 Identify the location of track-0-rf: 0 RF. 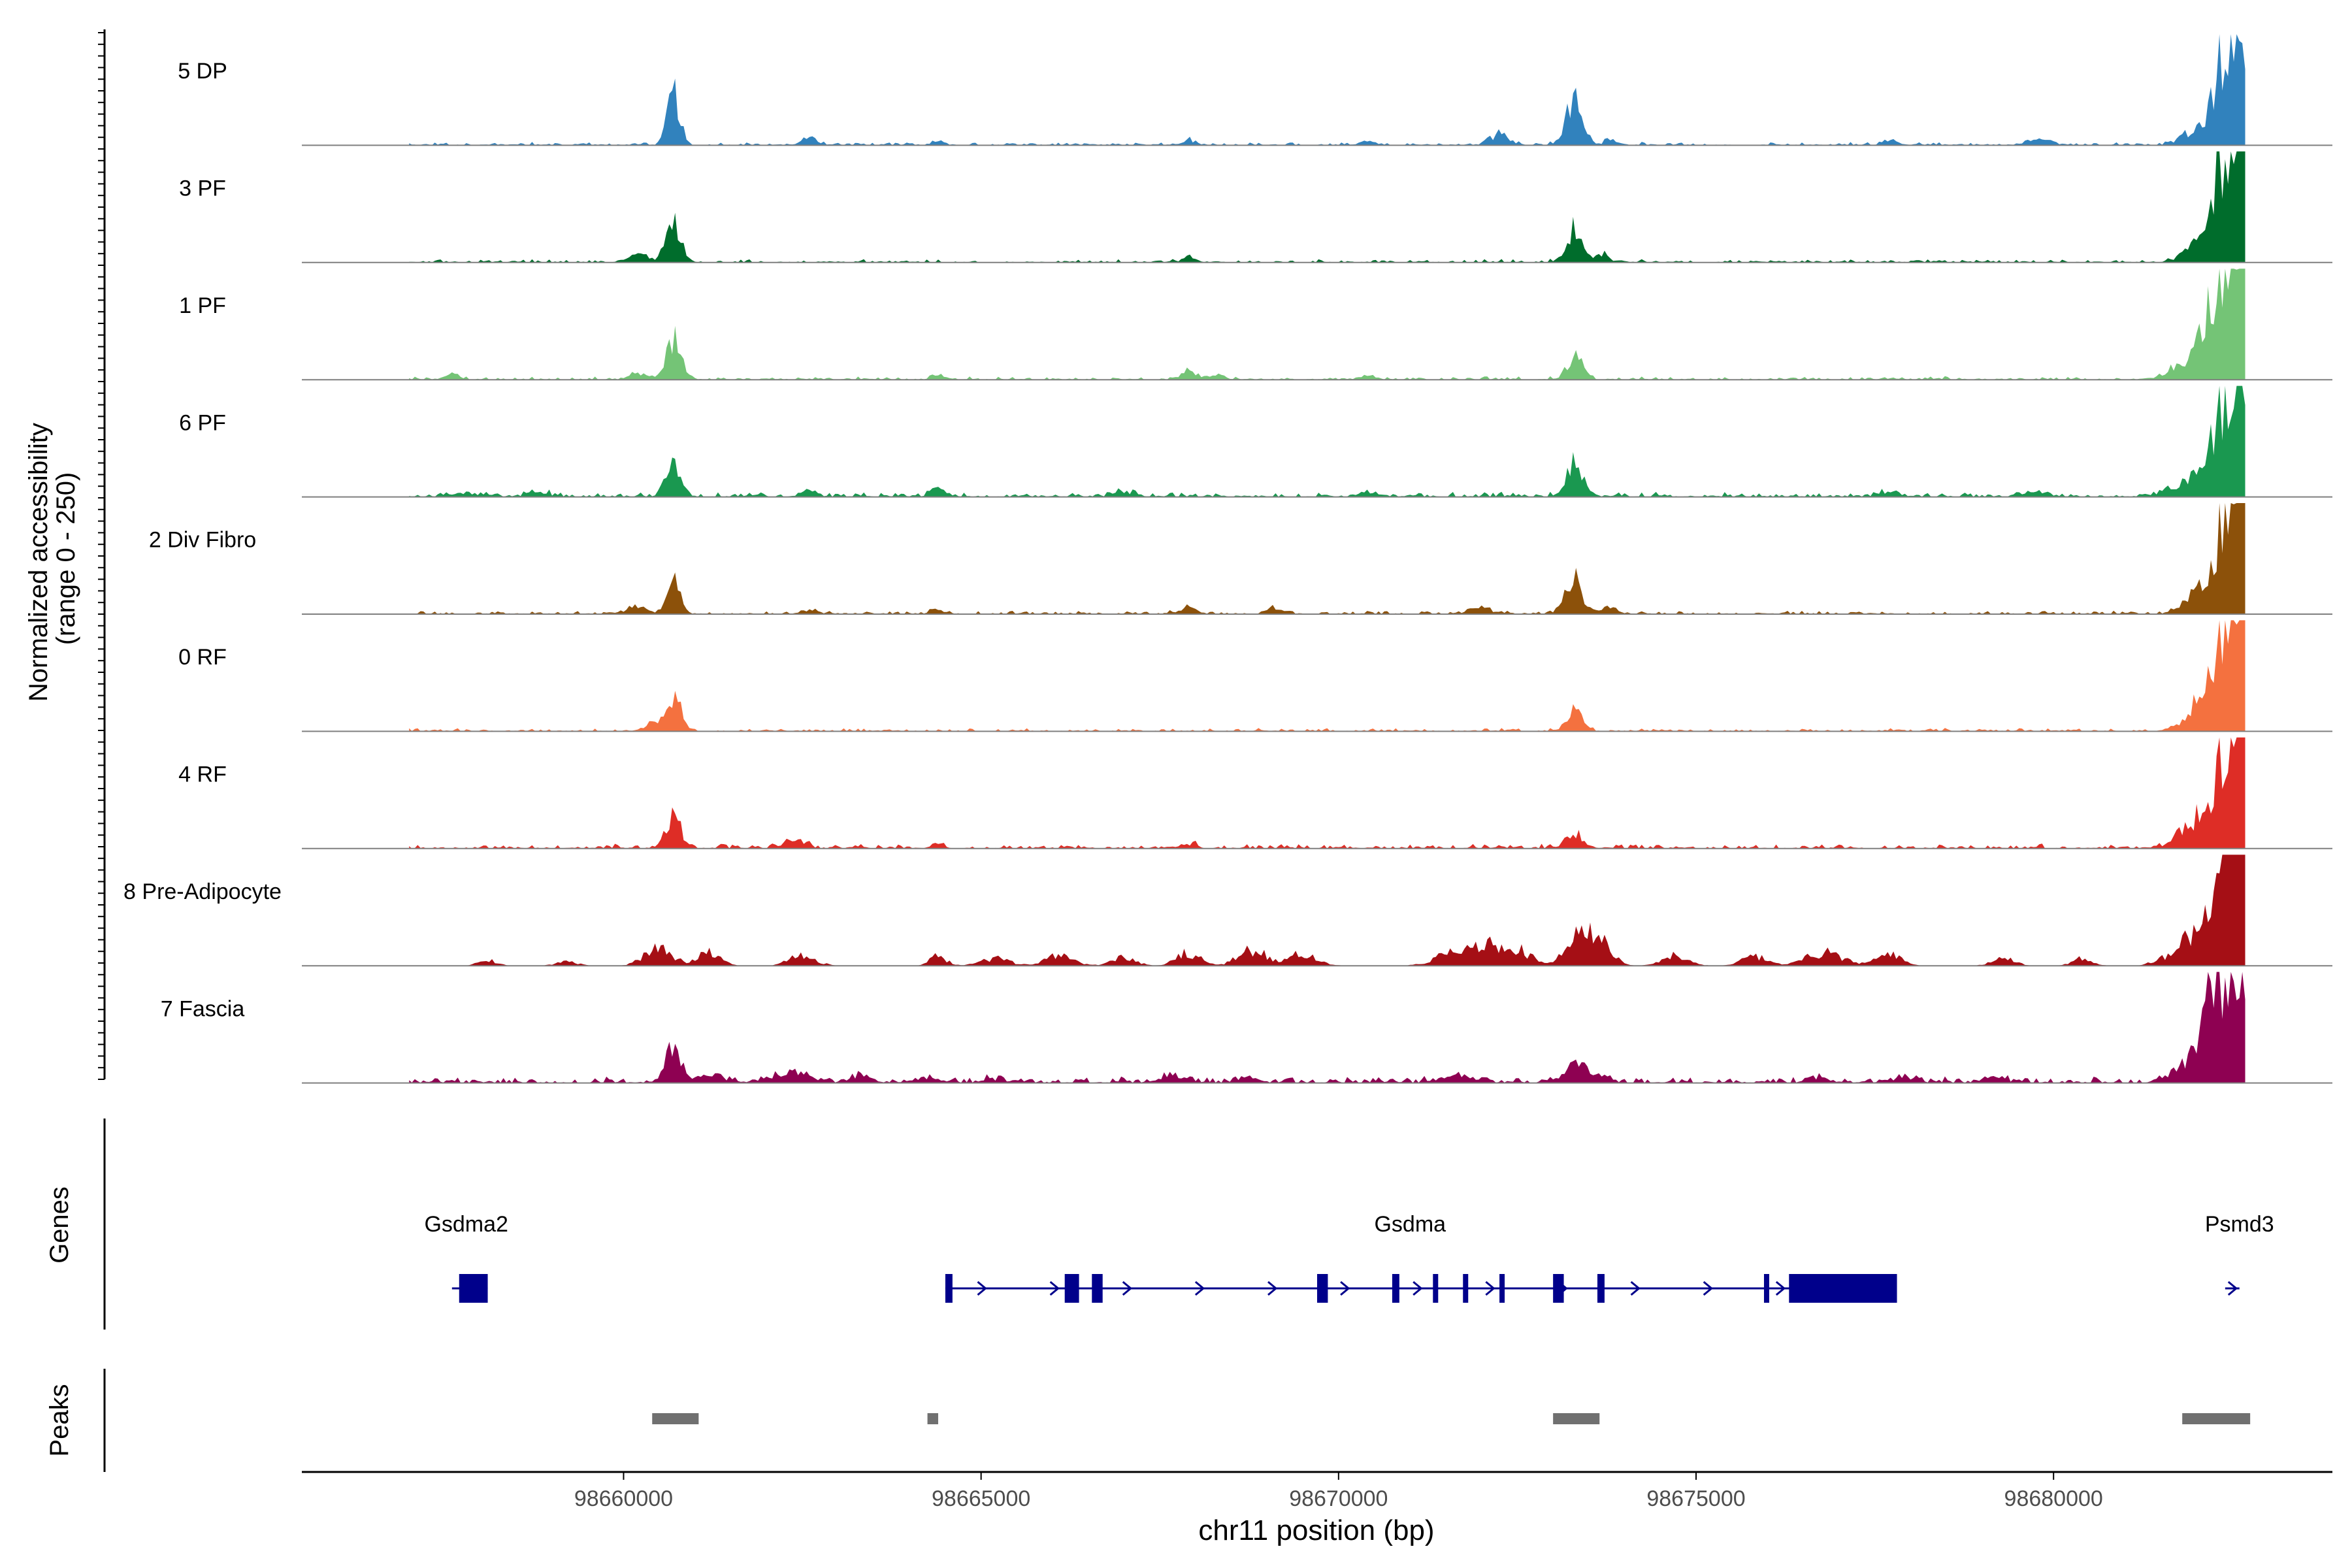
(1255, 676).